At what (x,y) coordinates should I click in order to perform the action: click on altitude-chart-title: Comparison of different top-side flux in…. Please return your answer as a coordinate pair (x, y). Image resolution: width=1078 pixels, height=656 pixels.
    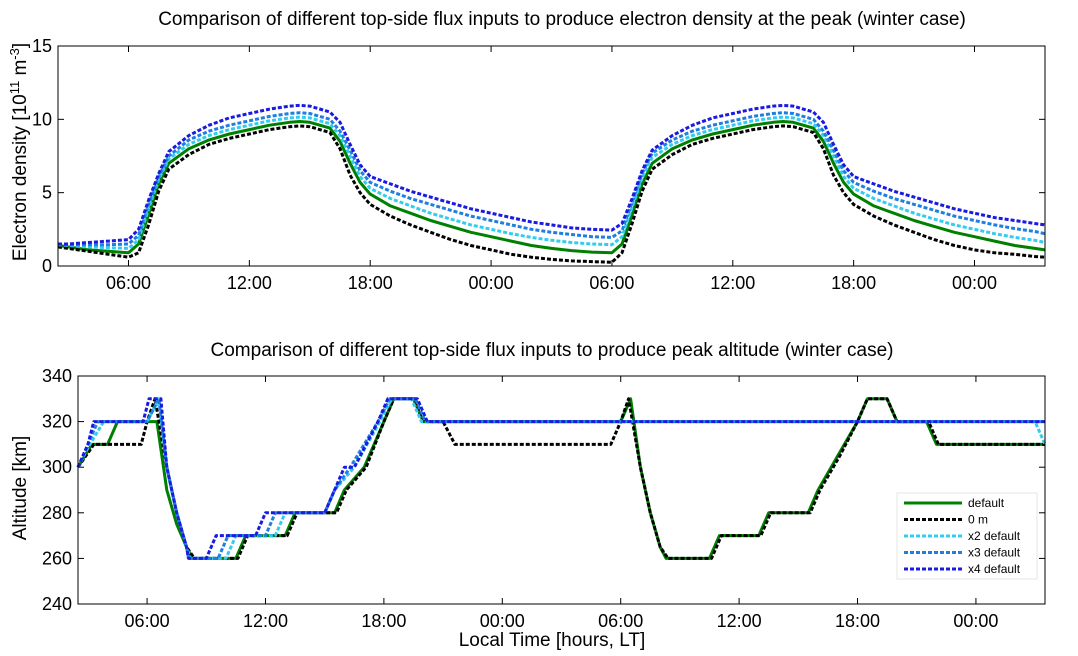
    Looking at the image, I should click on (552, 350).